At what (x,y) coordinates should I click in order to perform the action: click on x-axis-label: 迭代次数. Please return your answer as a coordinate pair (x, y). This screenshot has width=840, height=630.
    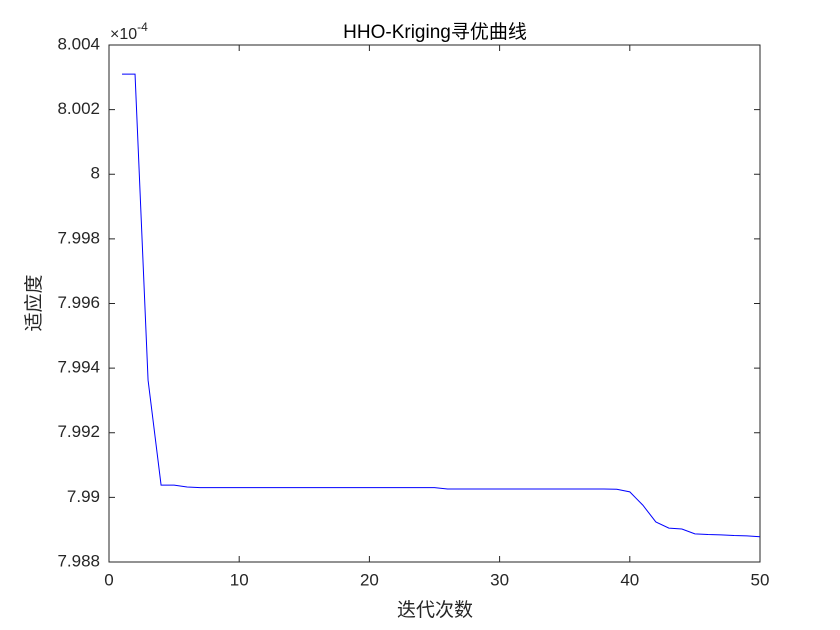
    Looking at the image, I should click on (435, 610).